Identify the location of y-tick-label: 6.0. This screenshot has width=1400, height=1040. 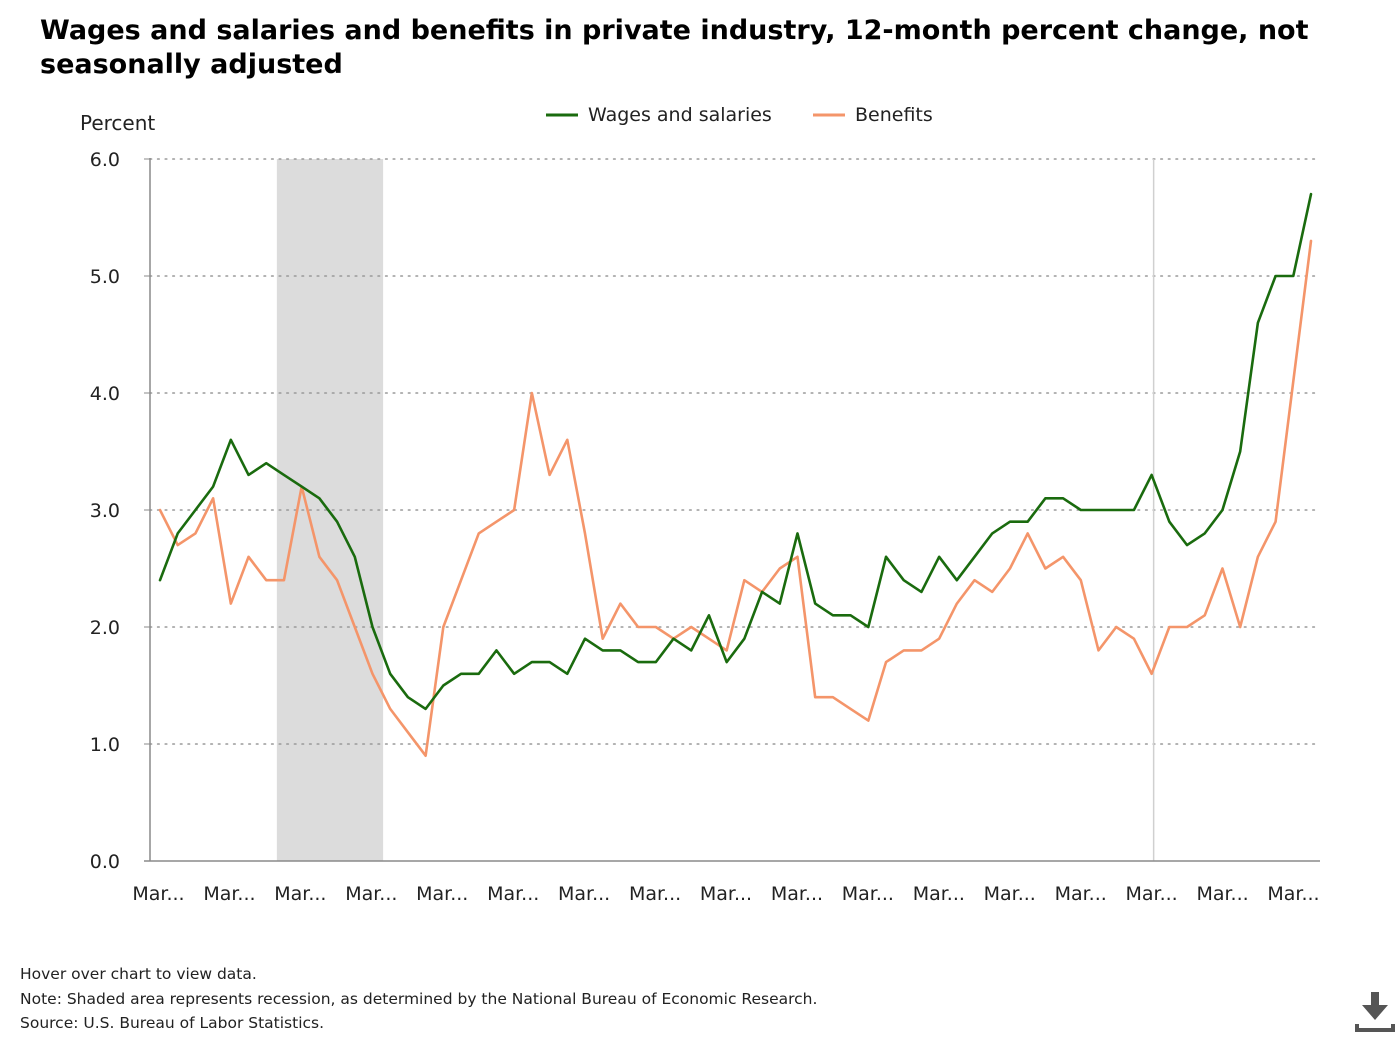
(105, 160).